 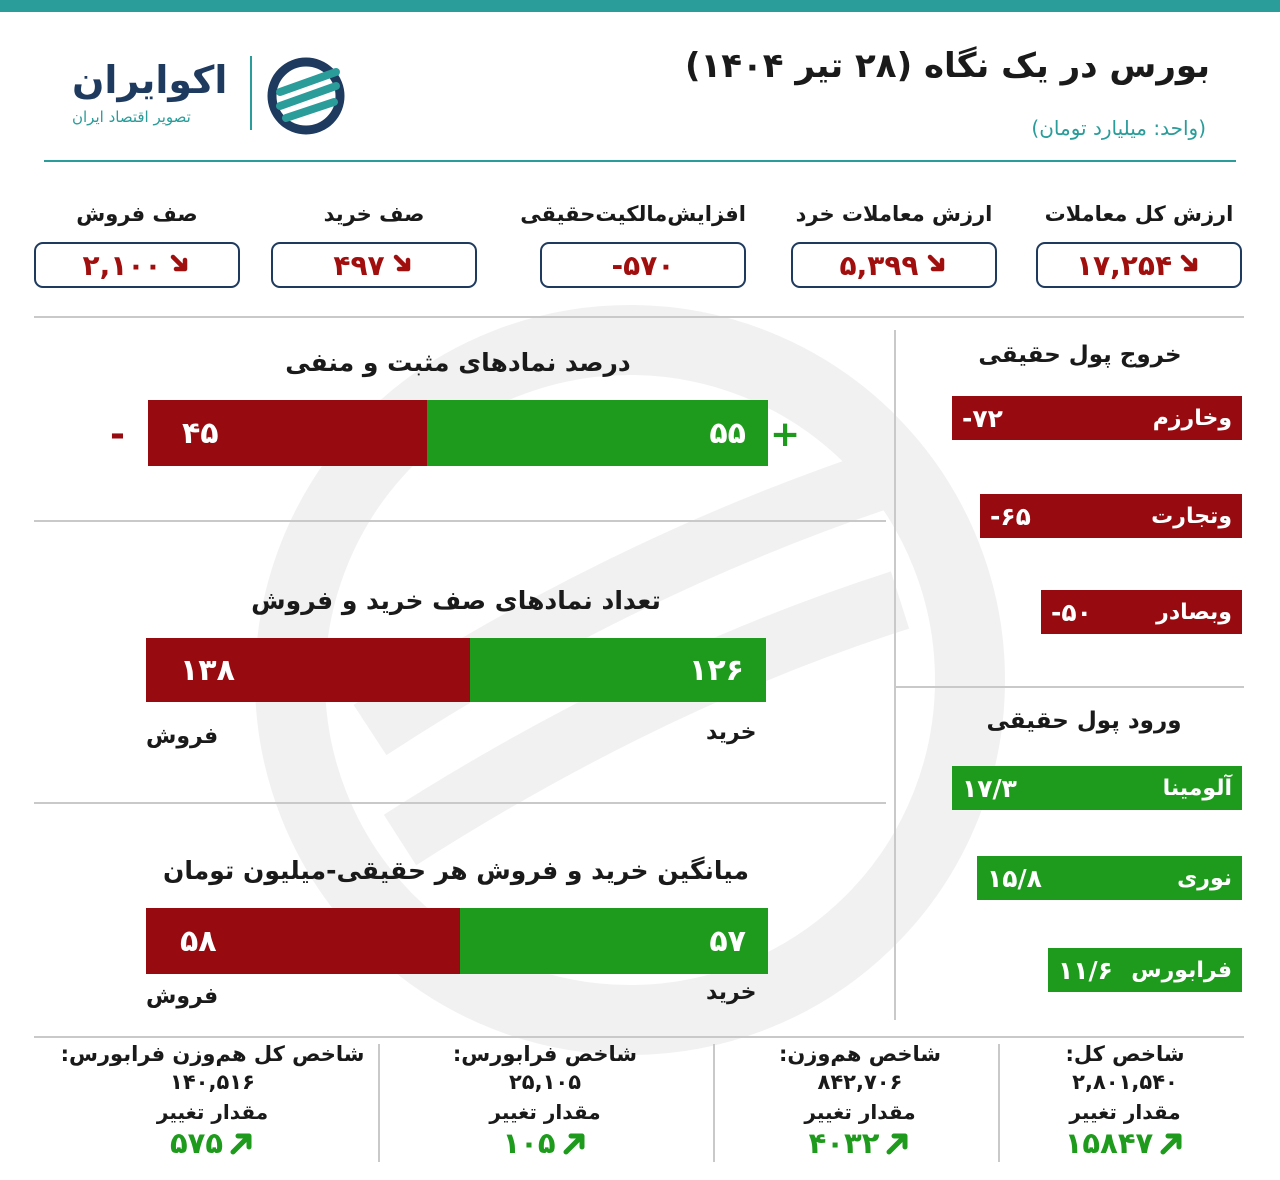 I want to click on avg-buy-label: خرید, so click(x=731, y=992).